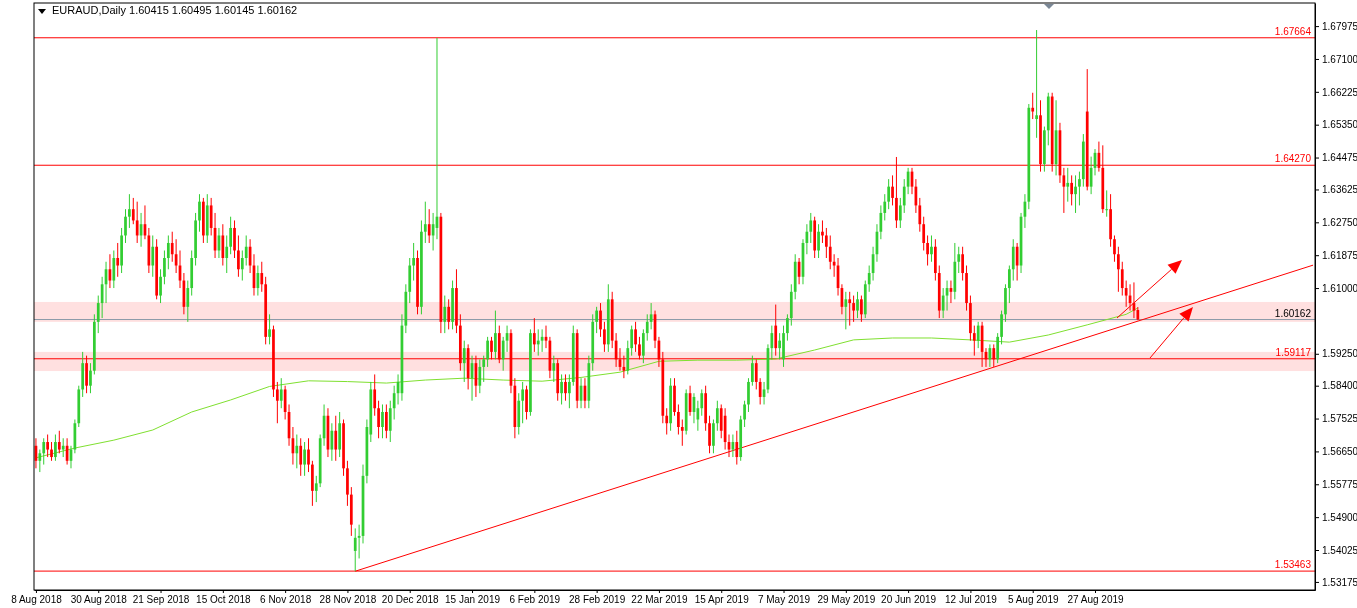 The image size is (1357, 608). What do you see at coordinates (1339, 59) in the screenshot?
I see `y-tick-label: 1.67100` at bounding box center [1339, 59].